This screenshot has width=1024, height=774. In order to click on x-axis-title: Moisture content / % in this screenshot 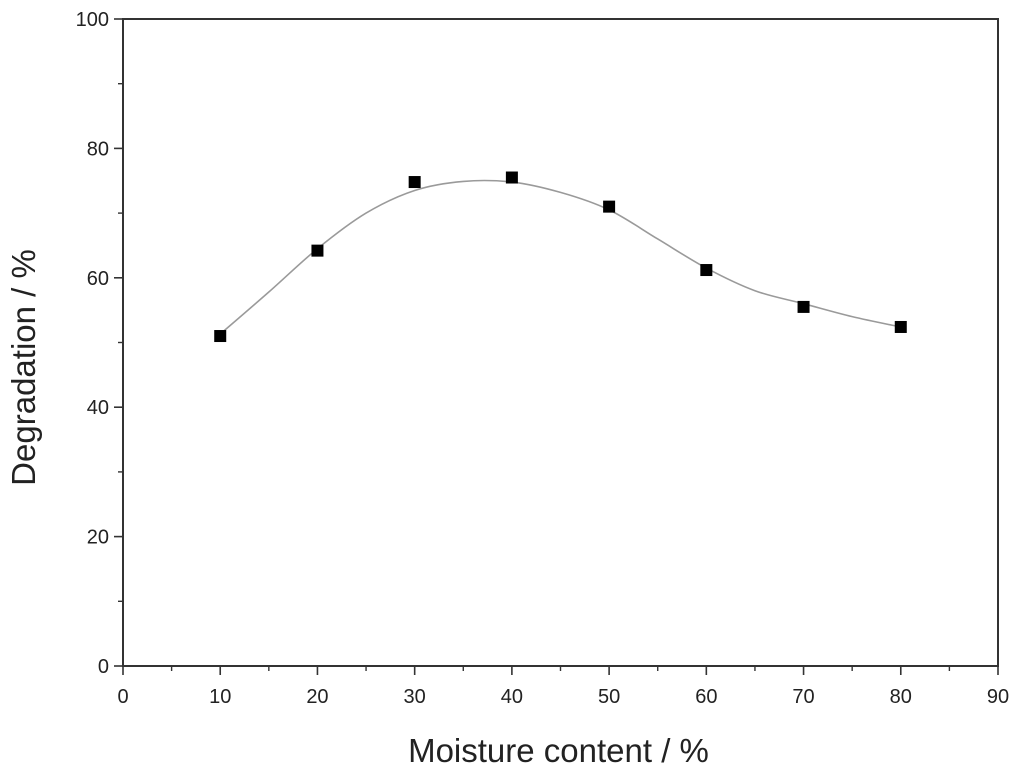, I will do `click(558, 750)`.